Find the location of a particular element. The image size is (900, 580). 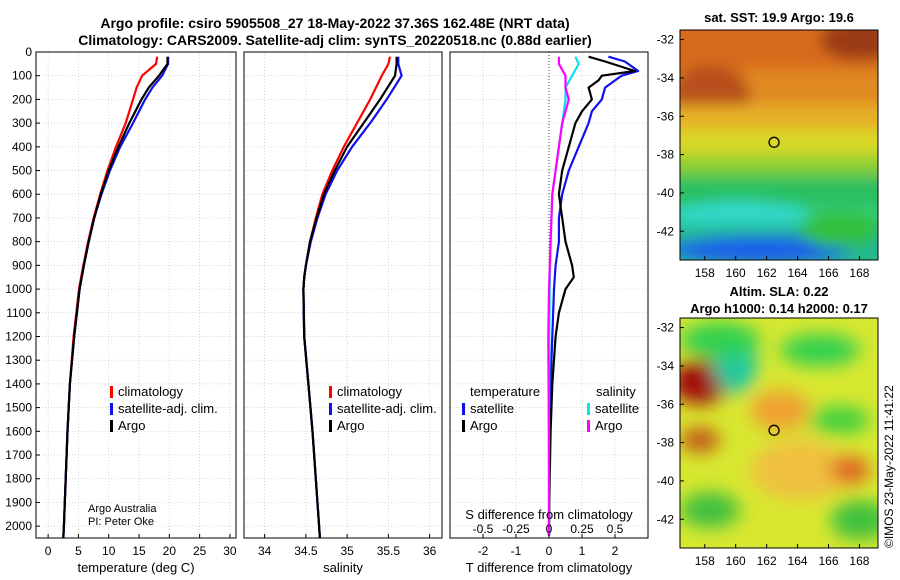

y-tick-label: 1300 is located at coordinates (18, 360).